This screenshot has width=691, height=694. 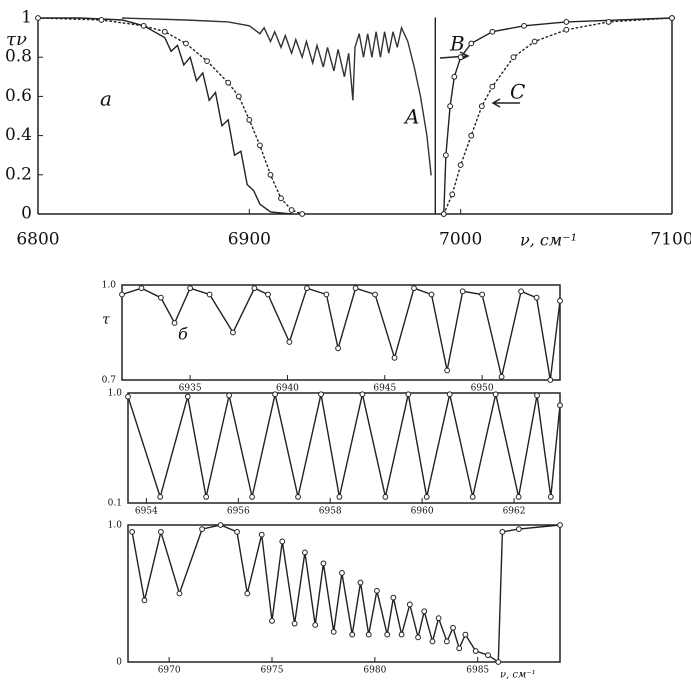 I want to click on y-tick-label: 0.2, so click(x=18, y=174).